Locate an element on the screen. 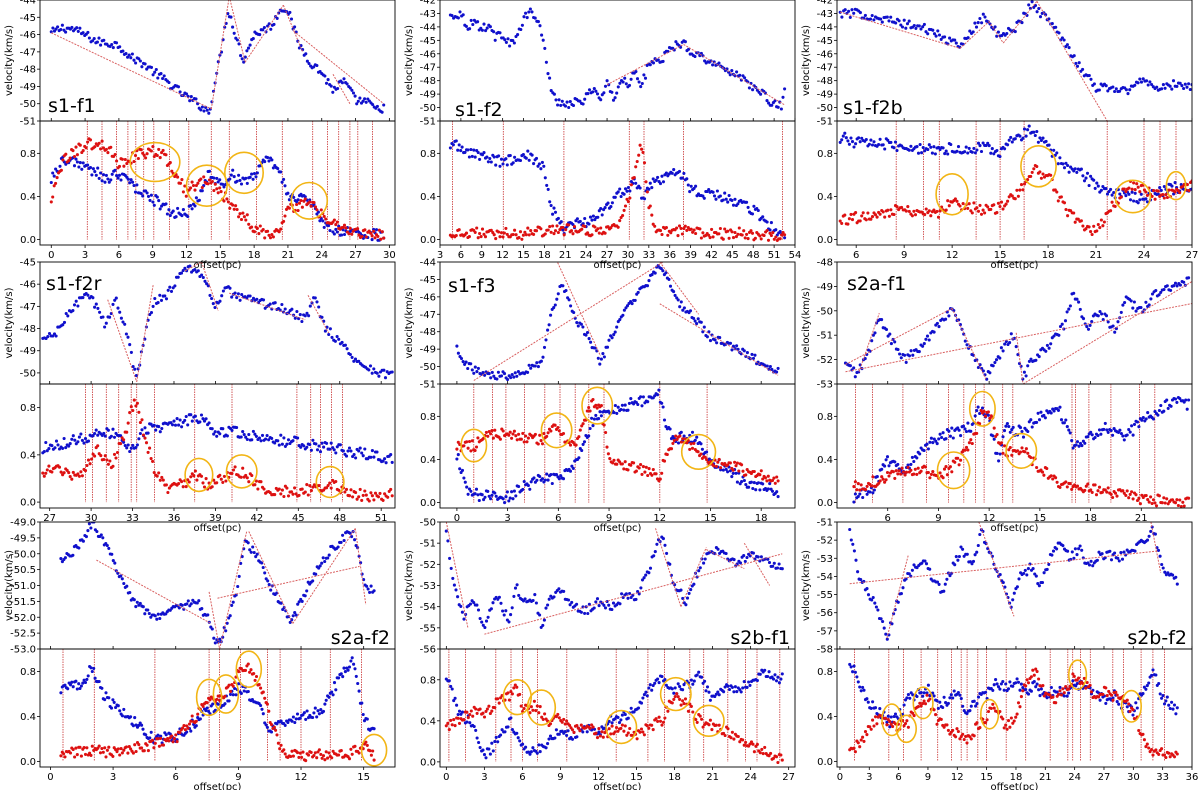  velocity-tick-label: -51 is located at coordinates (428, 122).